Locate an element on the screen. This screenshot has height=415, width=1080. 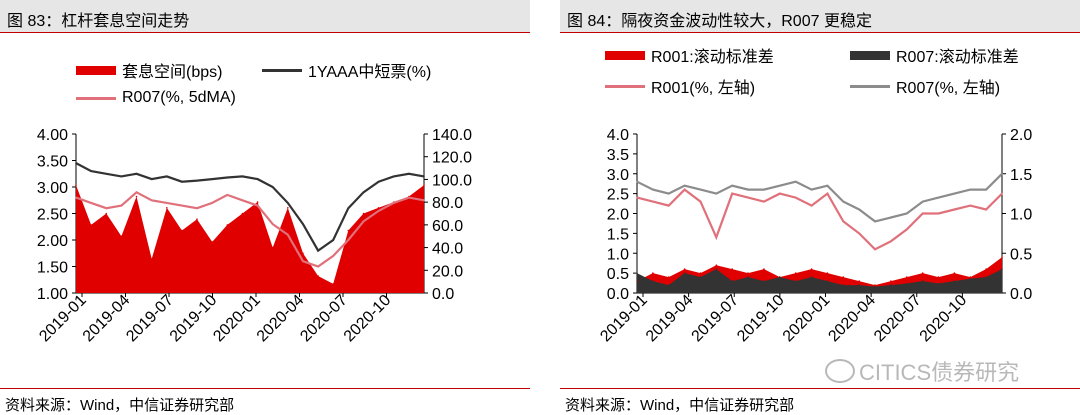
y-left-tick-label: 1.5 is located at coordinates (618, 234).